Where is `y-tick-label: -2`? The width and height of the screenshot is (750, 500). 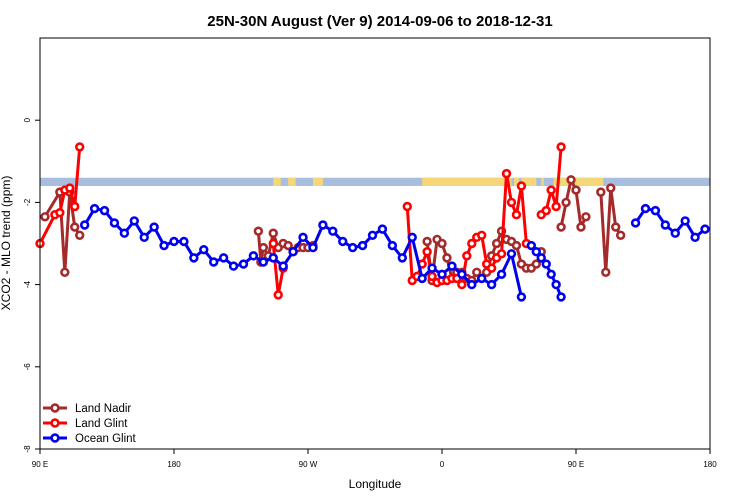
y-tick-label: -2 is located at coordinates (27, 202).